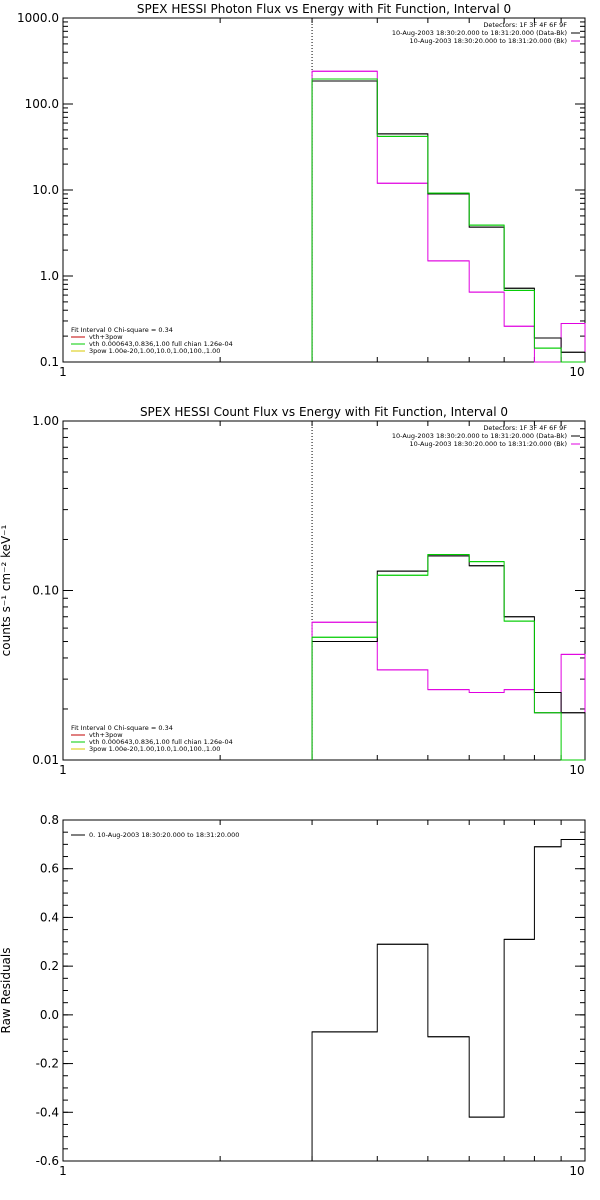 The width and height of the screenshot is (600, 1200). I want to click on y-tick-label: 1000.0, so click(38, 18).